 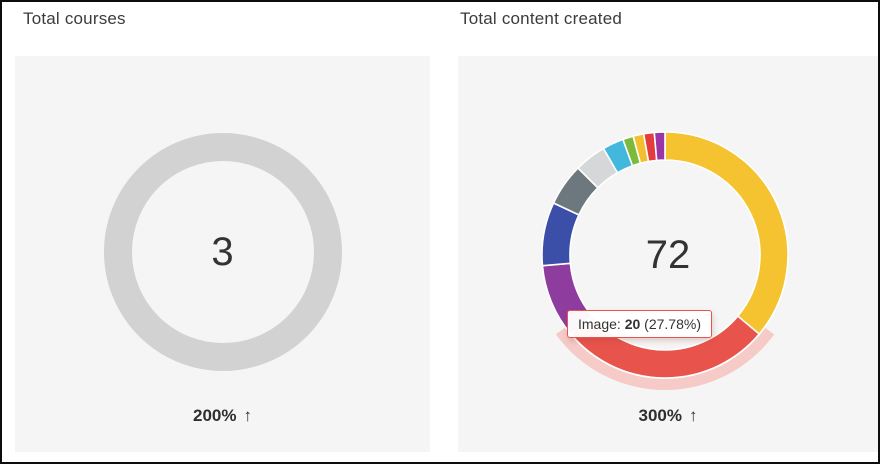 What do you see at coordinates (215, 415) in the screenshot?
I see `change-percent: 200%` at bounding box center [215, 415].